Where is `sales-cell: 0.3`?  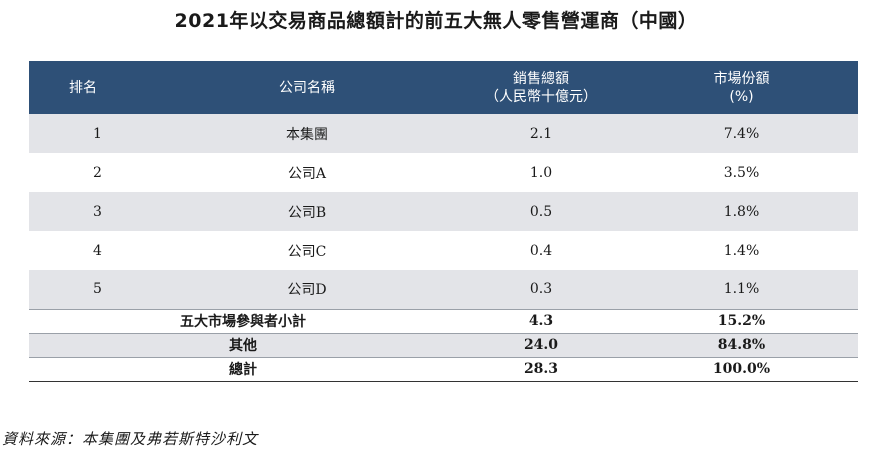
sales-cell: 0.3 is located at coordinates (541, 289).